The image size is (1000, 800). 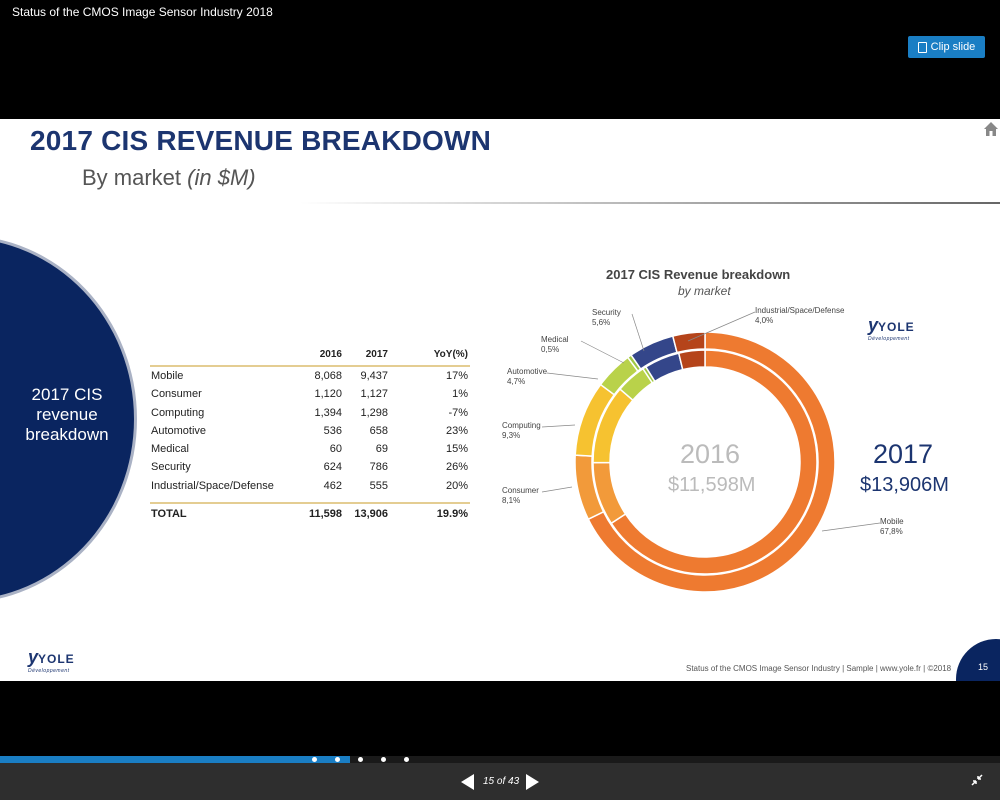 I want to click on table-cell: 555, so click(x=378, y=485).